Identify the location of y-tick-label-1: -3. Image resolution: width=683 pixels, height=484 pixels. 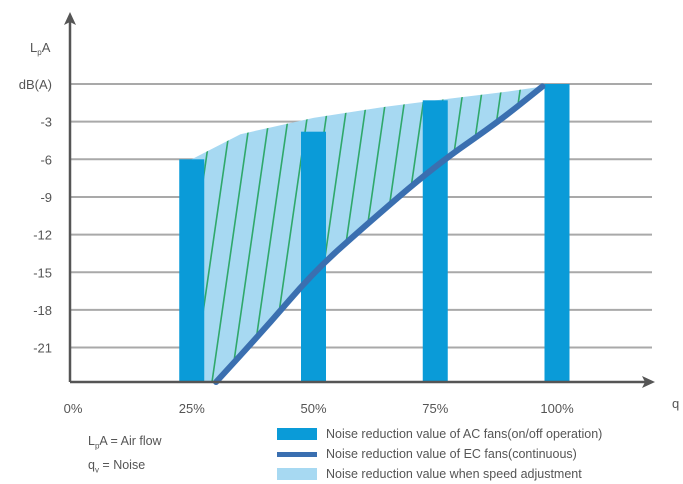
(46, 122).